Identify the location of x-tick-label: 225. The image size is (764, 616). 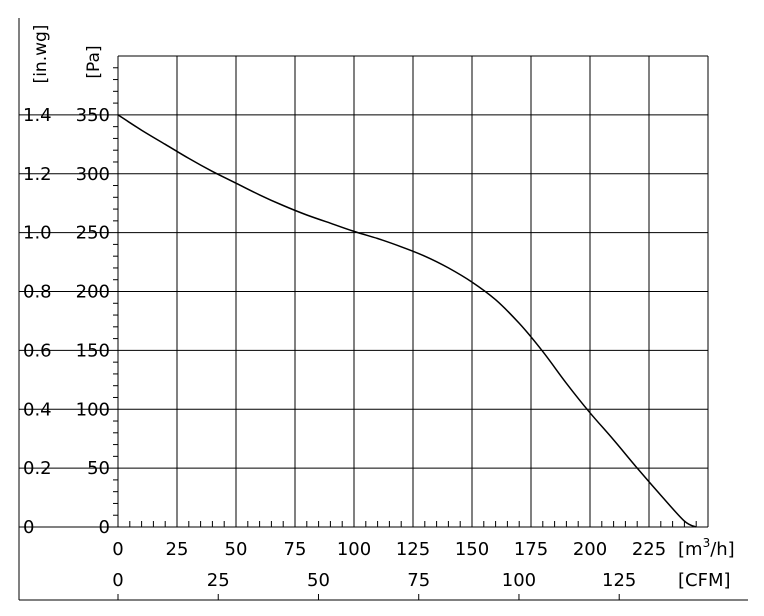
(649, 549).